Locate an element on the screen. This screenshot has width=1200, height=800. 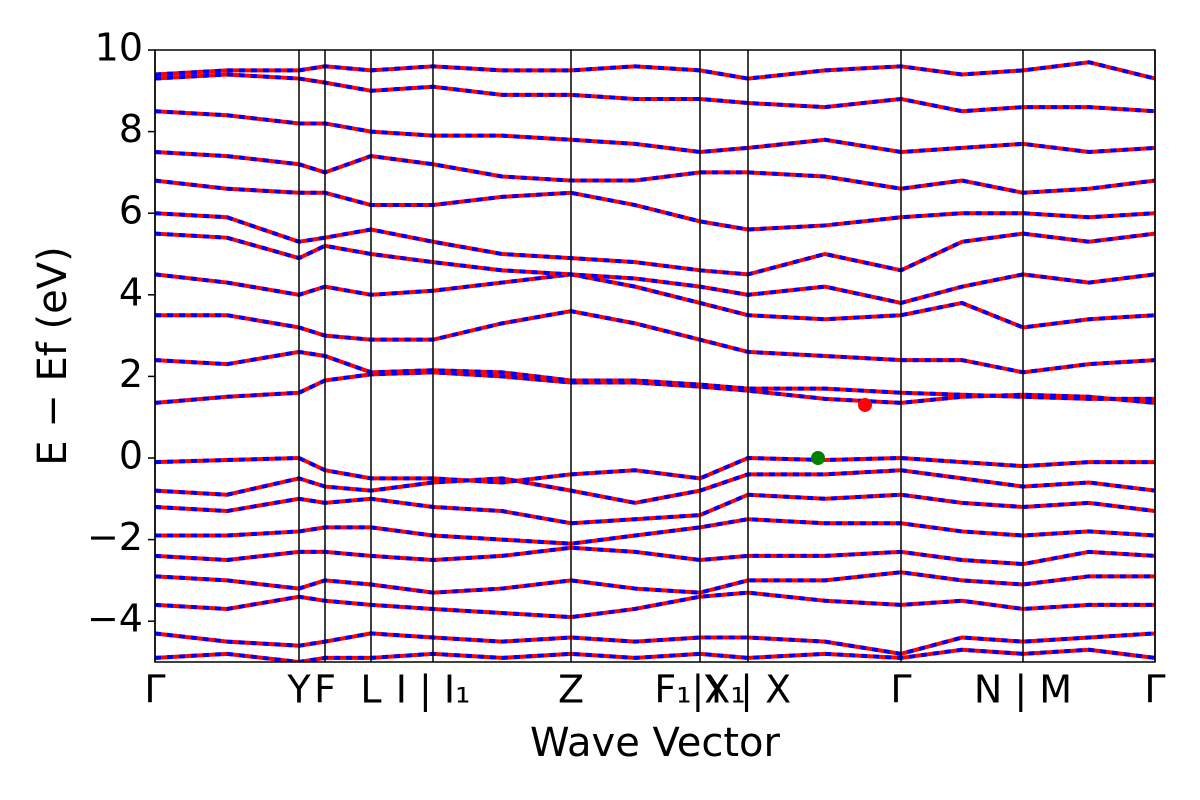
y-tick-label: 2 is located at coordinates (131, 374).